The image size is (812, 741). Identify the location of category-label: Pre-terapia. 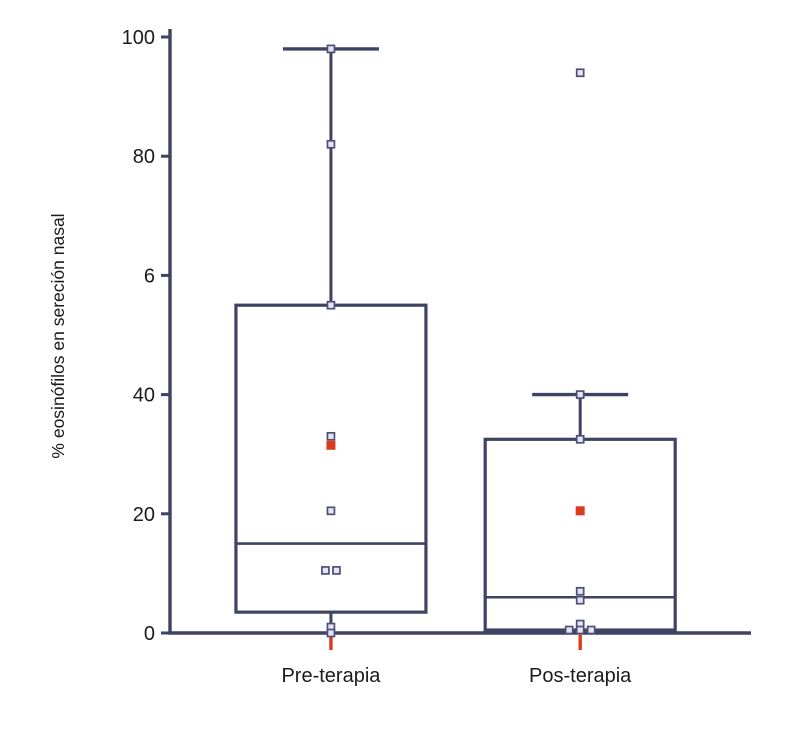
(331, 676).